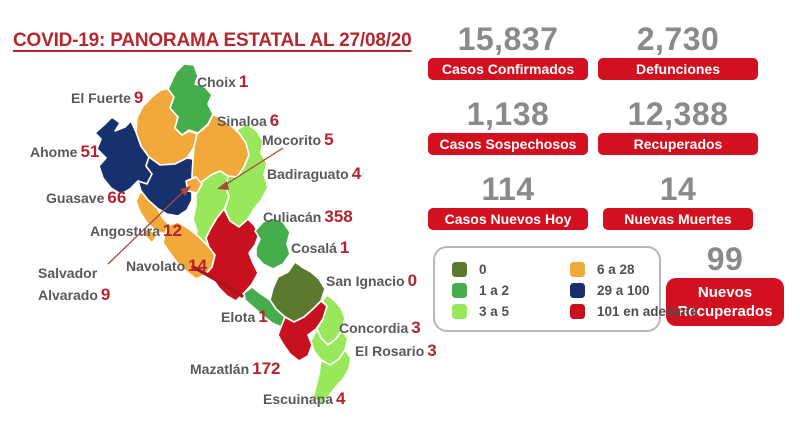  Describe the element at coordinates (380, 327) in the screenshot. I see `map-label-concordia: Concordia 3` at that location.